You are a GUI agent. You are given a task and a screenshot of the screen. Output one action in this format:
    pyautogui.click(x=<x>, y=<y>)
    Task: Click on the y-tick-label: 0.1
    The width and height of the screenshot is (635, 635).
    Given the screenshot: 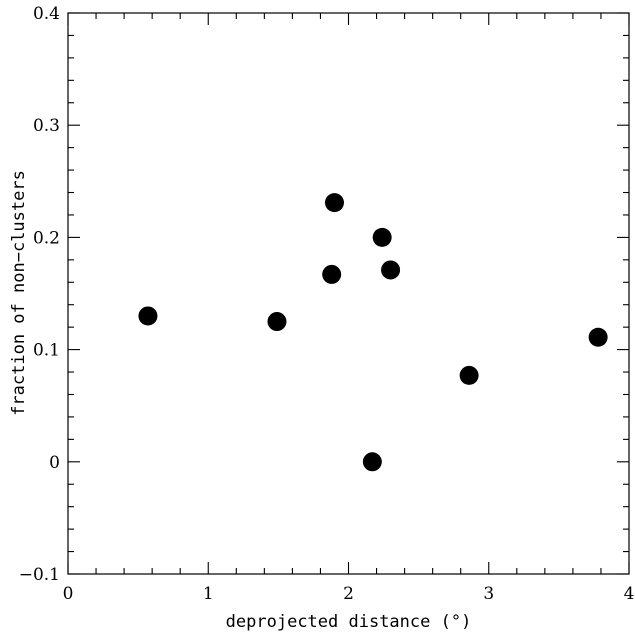 What is the action you would take?
    pyautogui.click(x=46, y=351)
    